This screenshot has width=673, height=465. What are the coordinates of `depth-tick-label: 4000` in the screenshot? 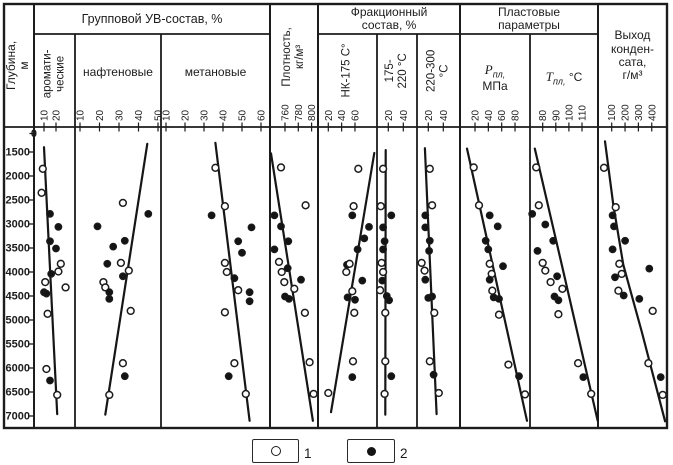 It's located at (18, 273).